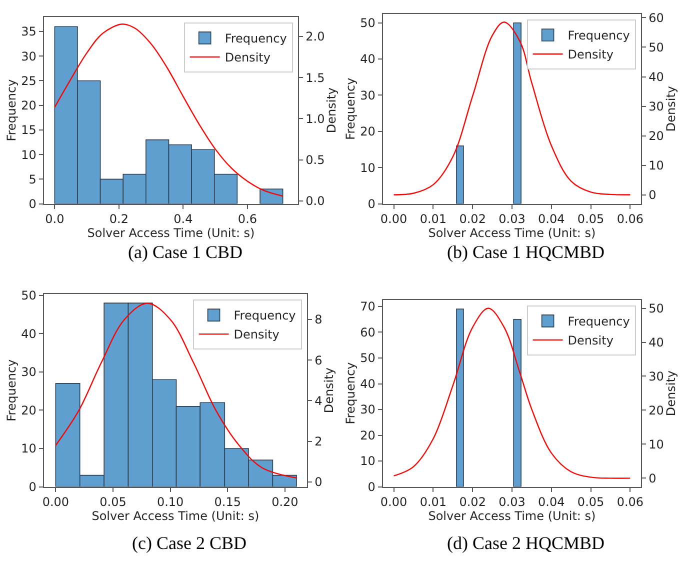 The height and width of the screenshot is (579, 681). I want to click on x-tick-label: 0.6, so click(248, 219).